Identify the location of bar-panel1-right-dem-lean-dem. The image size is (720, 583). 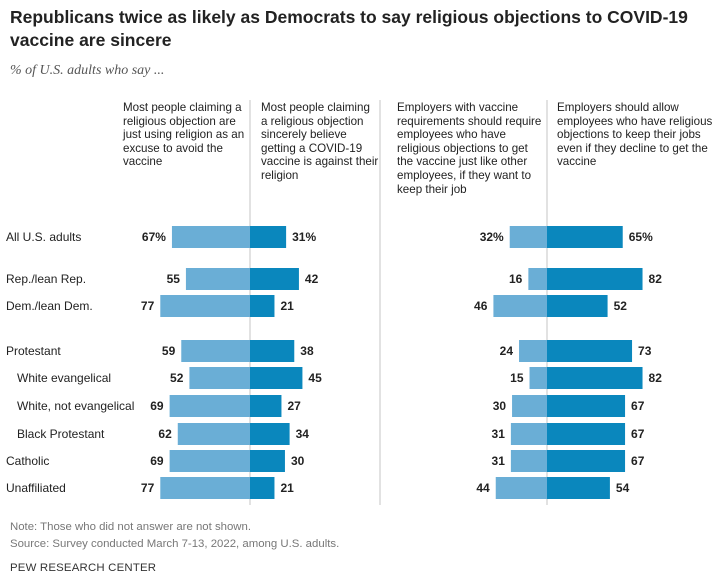
(262, 306).